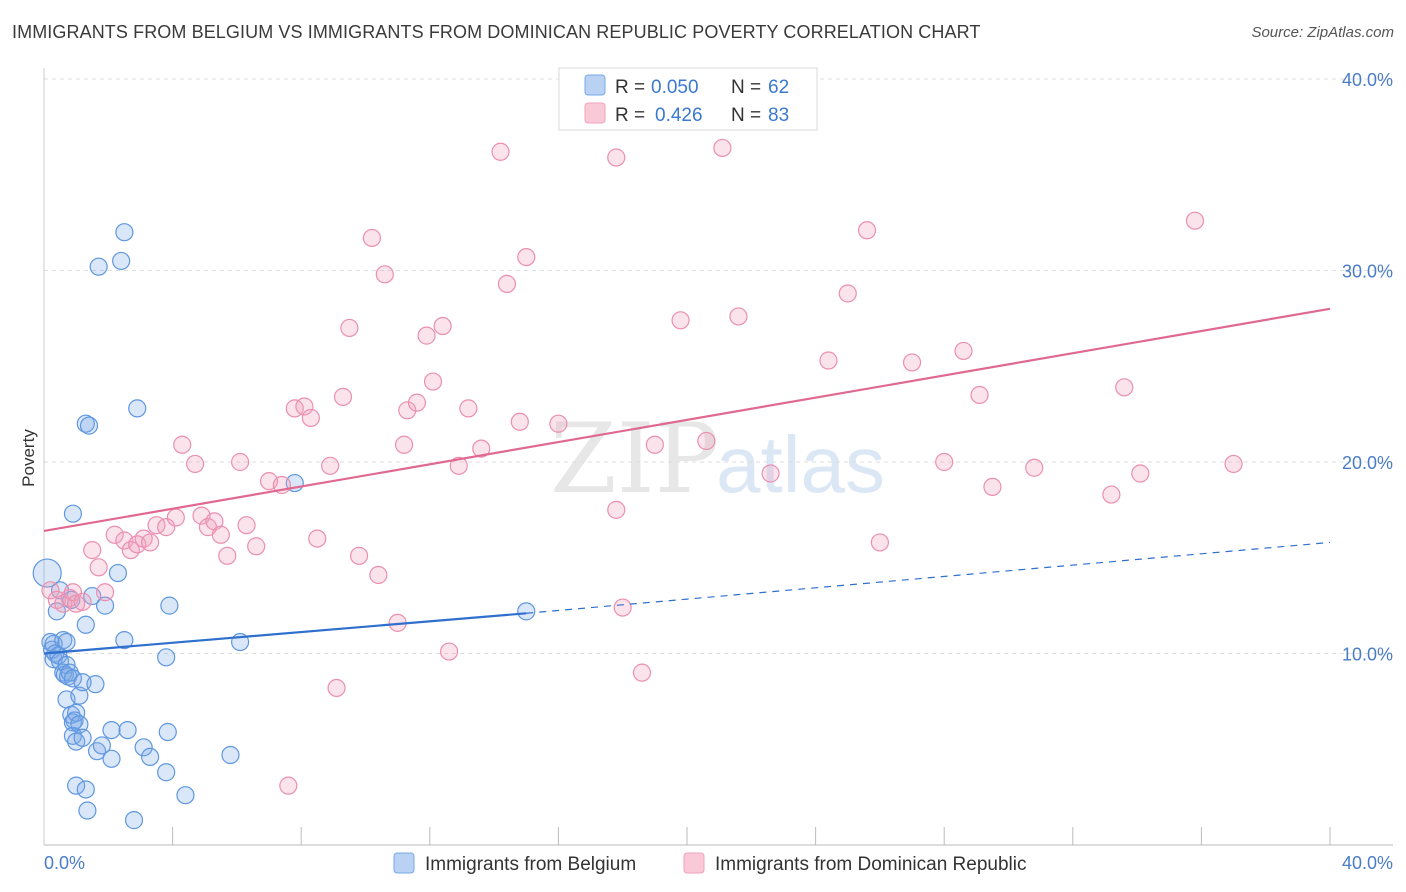 The height and width of the screenshot is (892, 1406). I want to click on belgium-trend-line, so click(285, 633).